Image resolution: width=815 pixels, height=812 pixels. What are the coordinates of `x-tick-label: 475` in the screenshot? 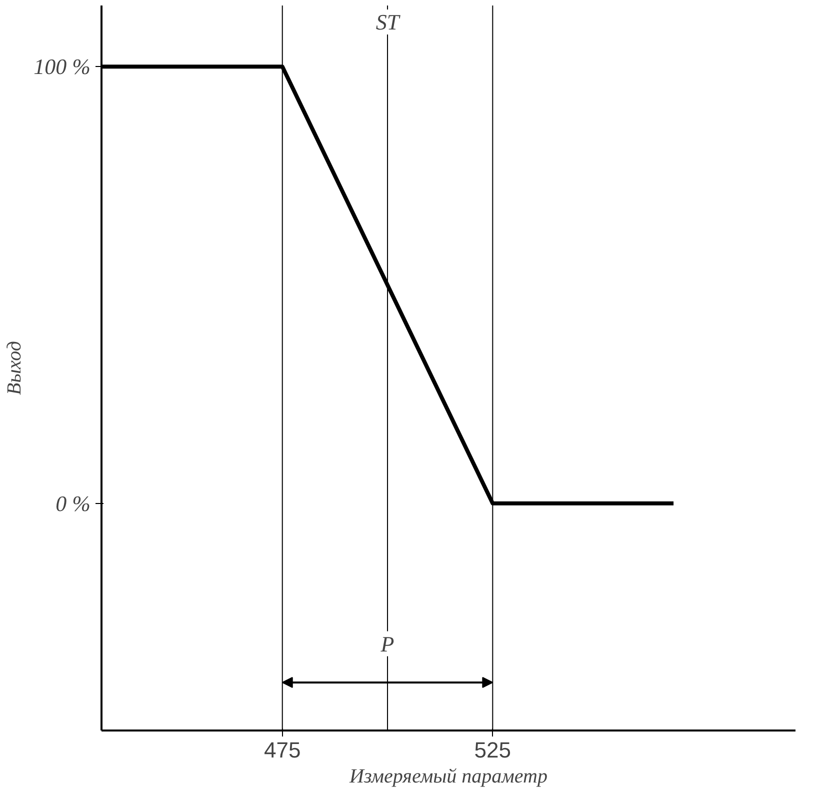 It's located at (282, 750).